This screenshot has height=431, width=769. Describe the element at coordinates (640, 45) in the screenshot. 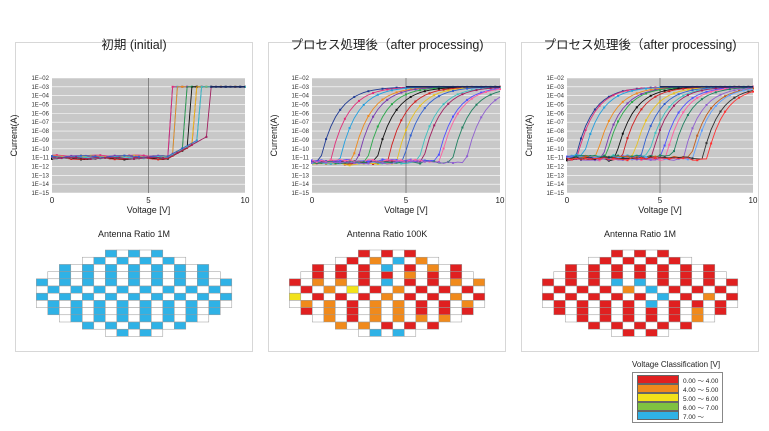

I see `panel-title-after-1m: プロセス処理後（after processing)` at that location.